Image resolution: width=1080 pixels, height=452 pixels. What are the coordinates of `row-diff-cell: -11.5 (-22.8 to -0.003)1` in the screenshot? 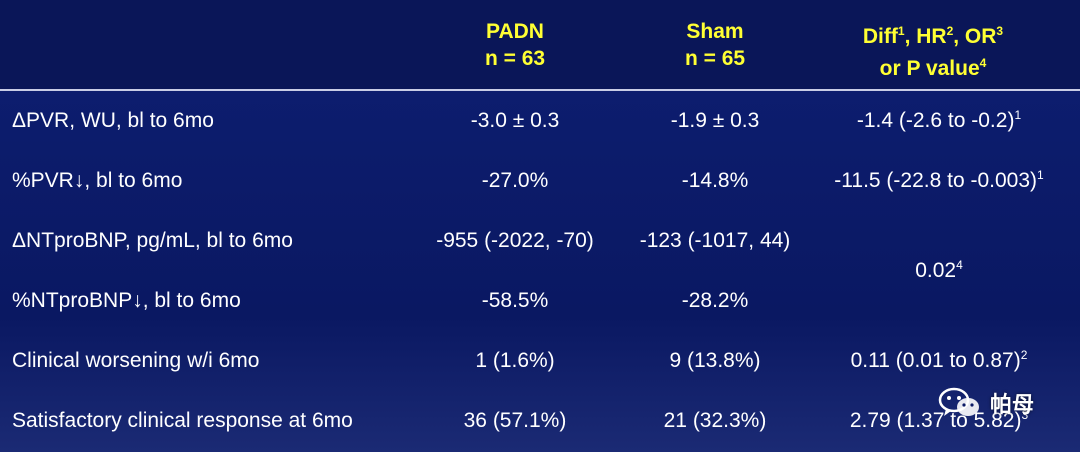 It's located at (939, 181).